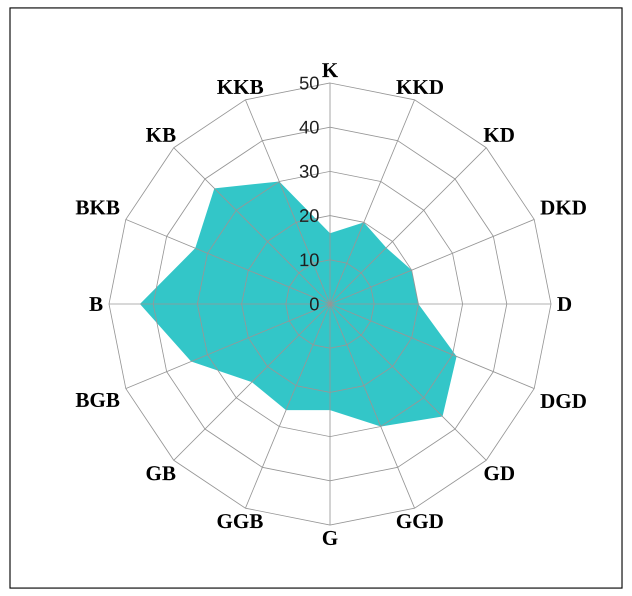  I want to click on y-tick-label: 10, so click(309, 259).